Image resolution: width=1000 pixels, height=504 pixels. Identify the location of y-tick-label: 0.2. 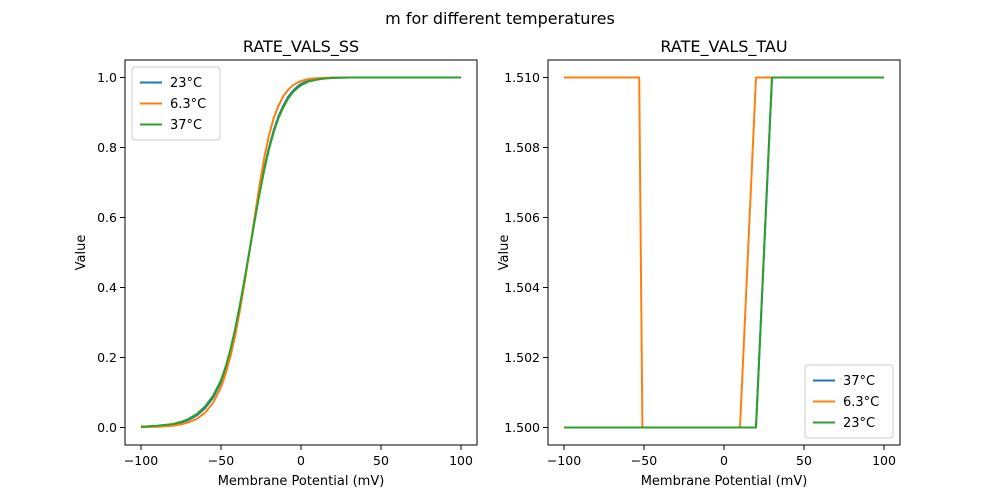
(107, 357).